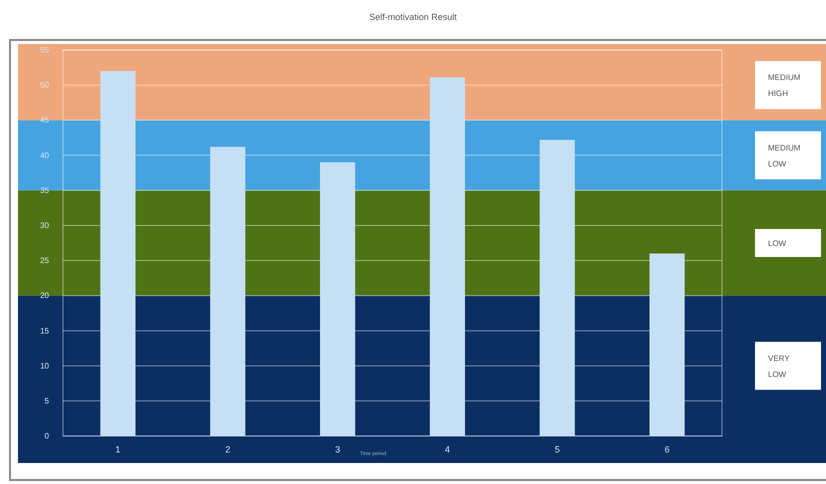 This screenshot has width=826, height=484. What do you see at coordinates (784, 155) in the screenshot?
I see `band-label: MEDIUM LOW` at bounding box center [784, 155].